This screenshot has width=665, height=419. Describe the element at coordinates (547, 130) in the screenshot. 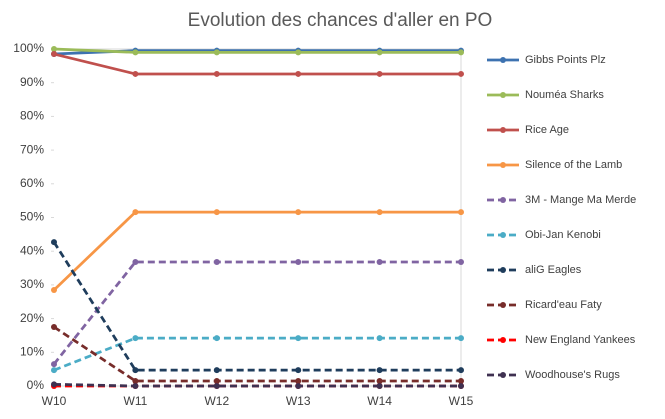

I see `legend-label: Rice Age` at that location.